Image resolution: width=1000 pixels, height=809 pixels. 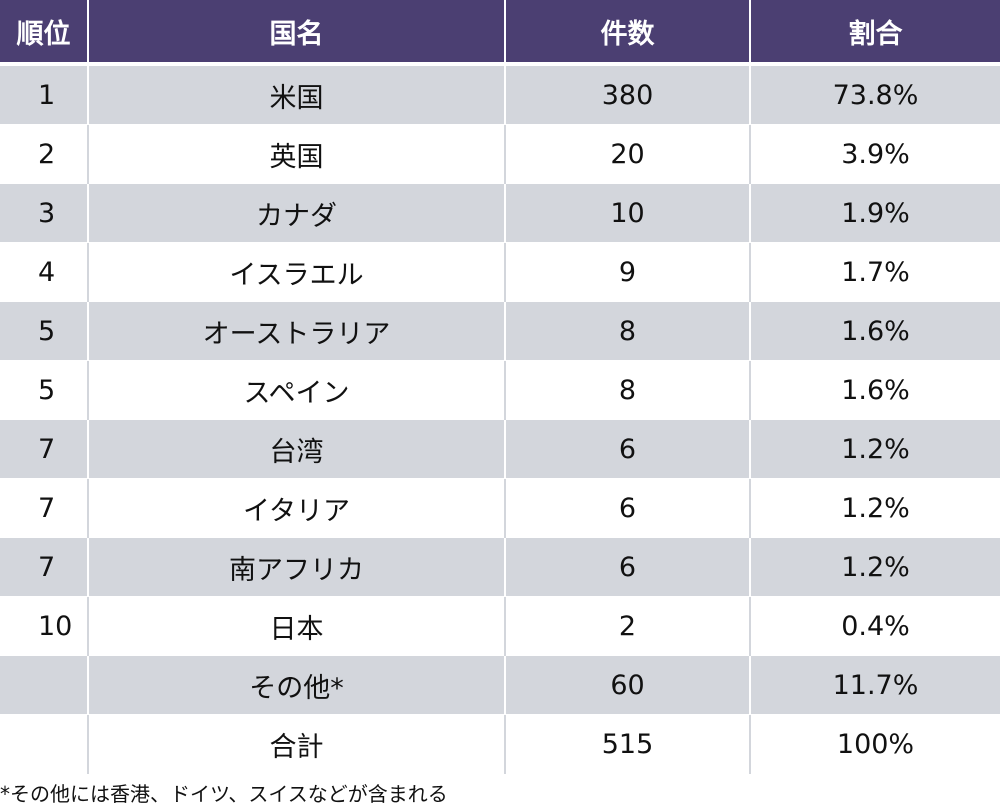 I want to click on header-rank: 順位, so click(x=44, y=33).